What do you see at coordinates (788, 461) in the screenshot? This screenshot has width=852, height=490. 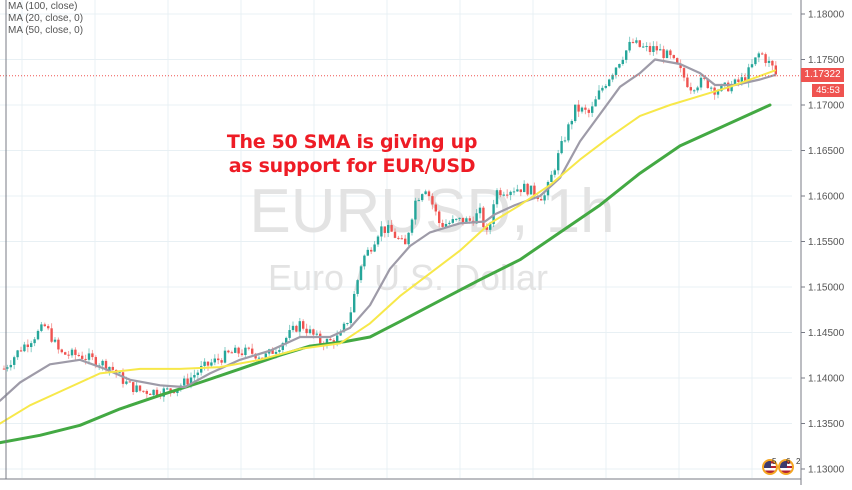 I see `event-count: 6` at bounding box center [788, 461].